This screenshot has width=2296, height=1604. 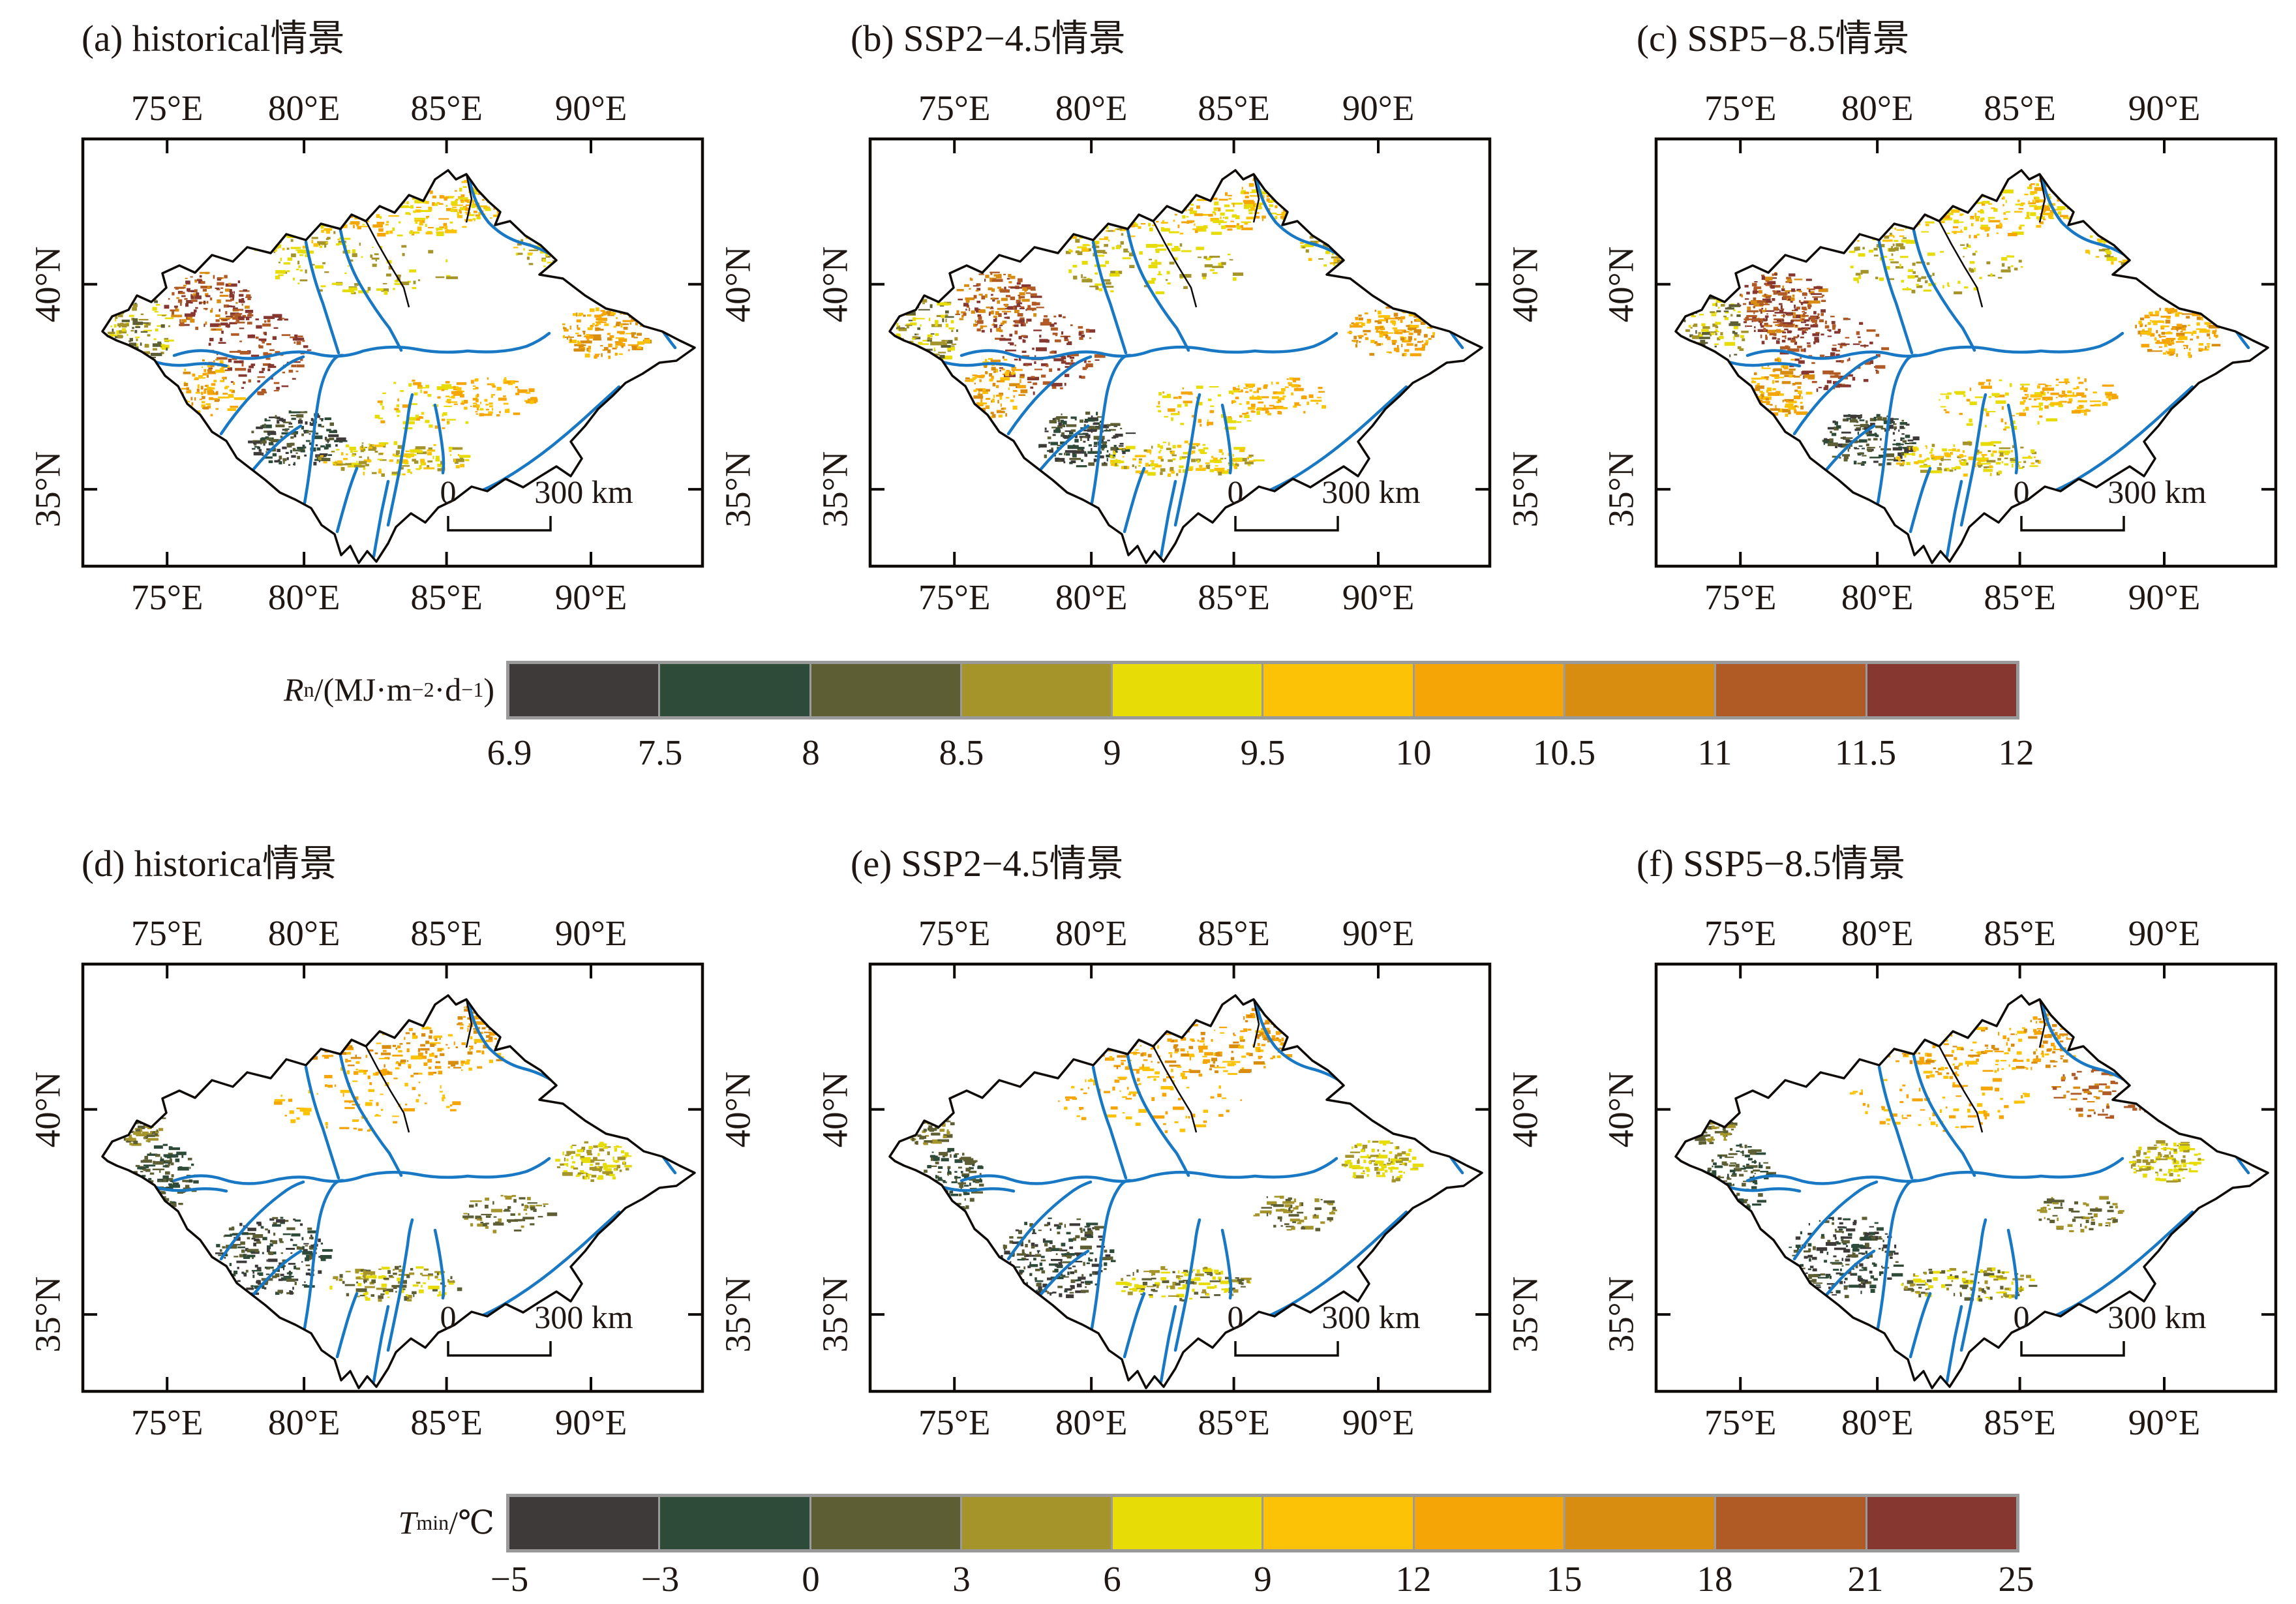 I want to click on scale-bar: 0 300 km, so click(x=2110, y=1328).